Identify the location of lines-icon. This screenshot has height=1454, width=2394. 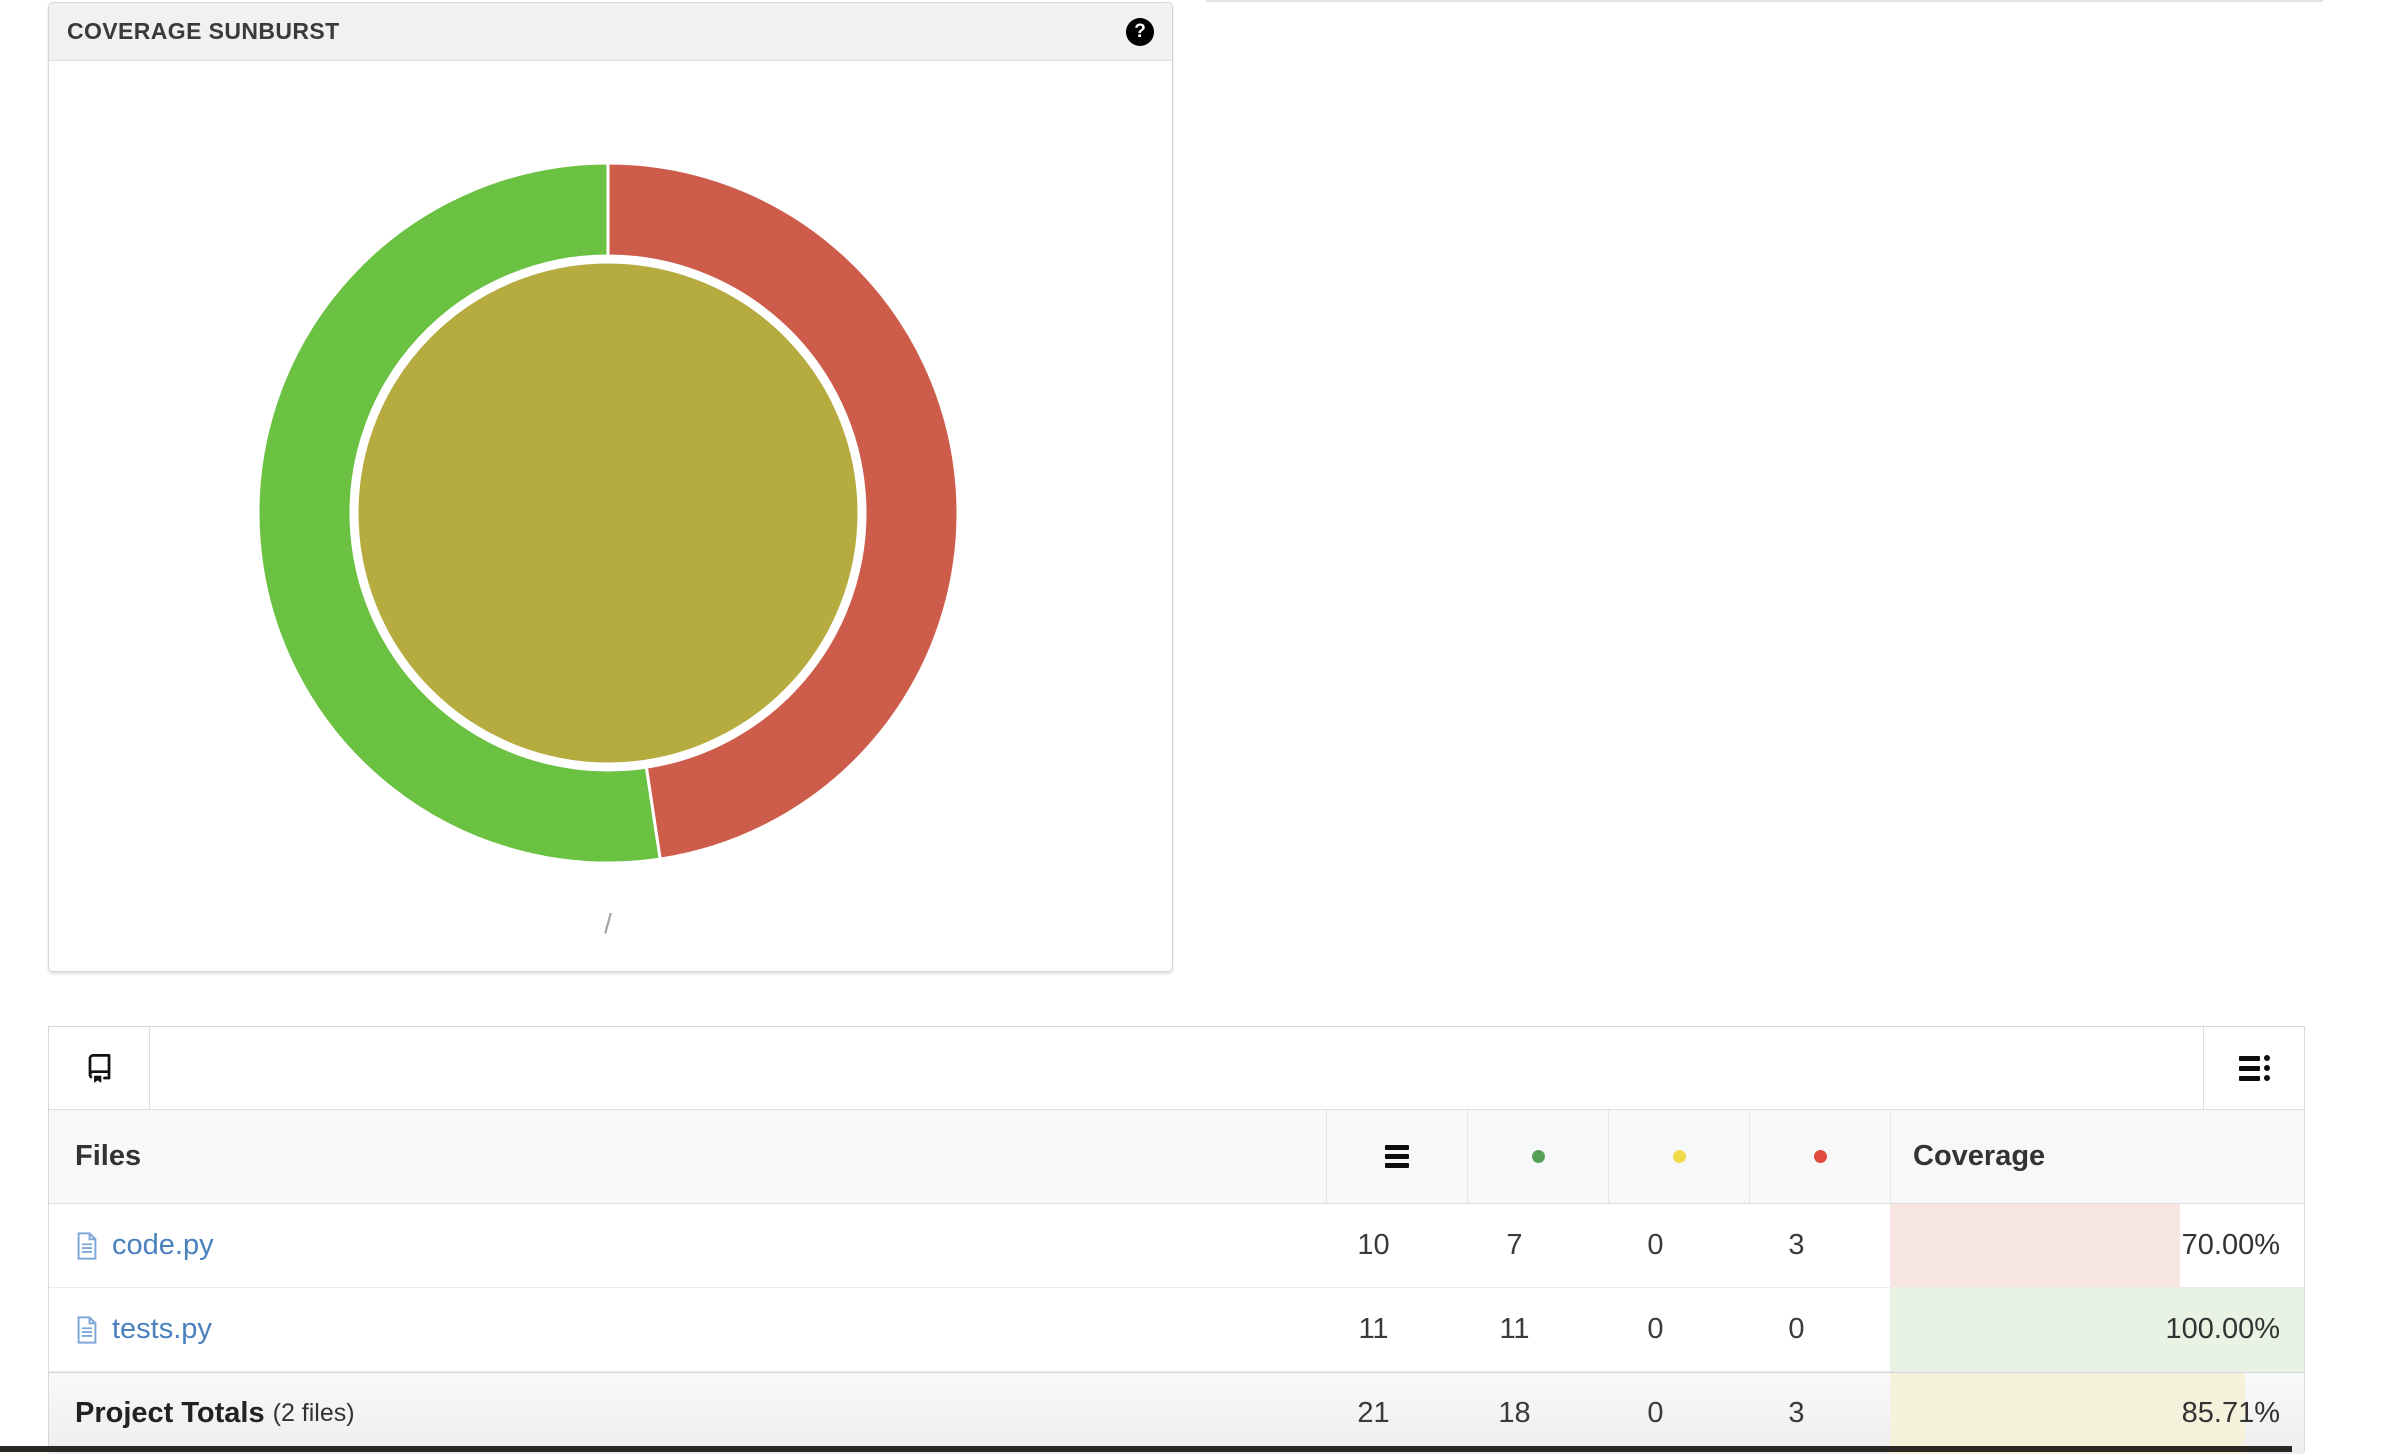
(1397, 1156).